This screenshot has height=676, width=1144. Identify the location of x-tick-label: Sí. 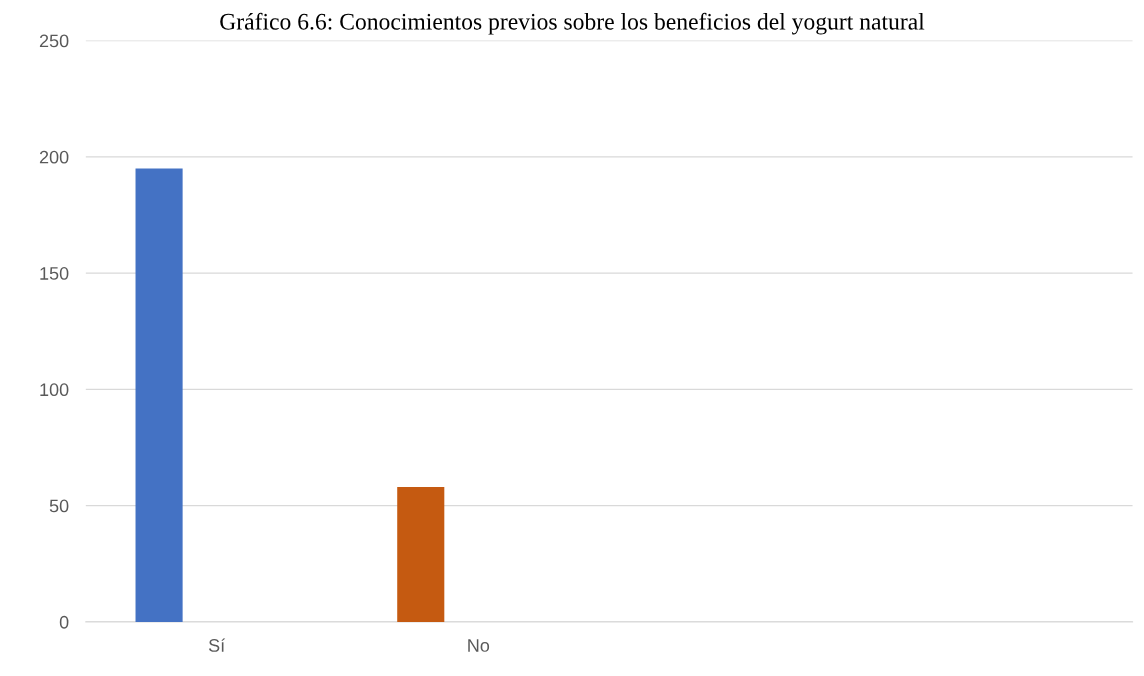
(217, 645).